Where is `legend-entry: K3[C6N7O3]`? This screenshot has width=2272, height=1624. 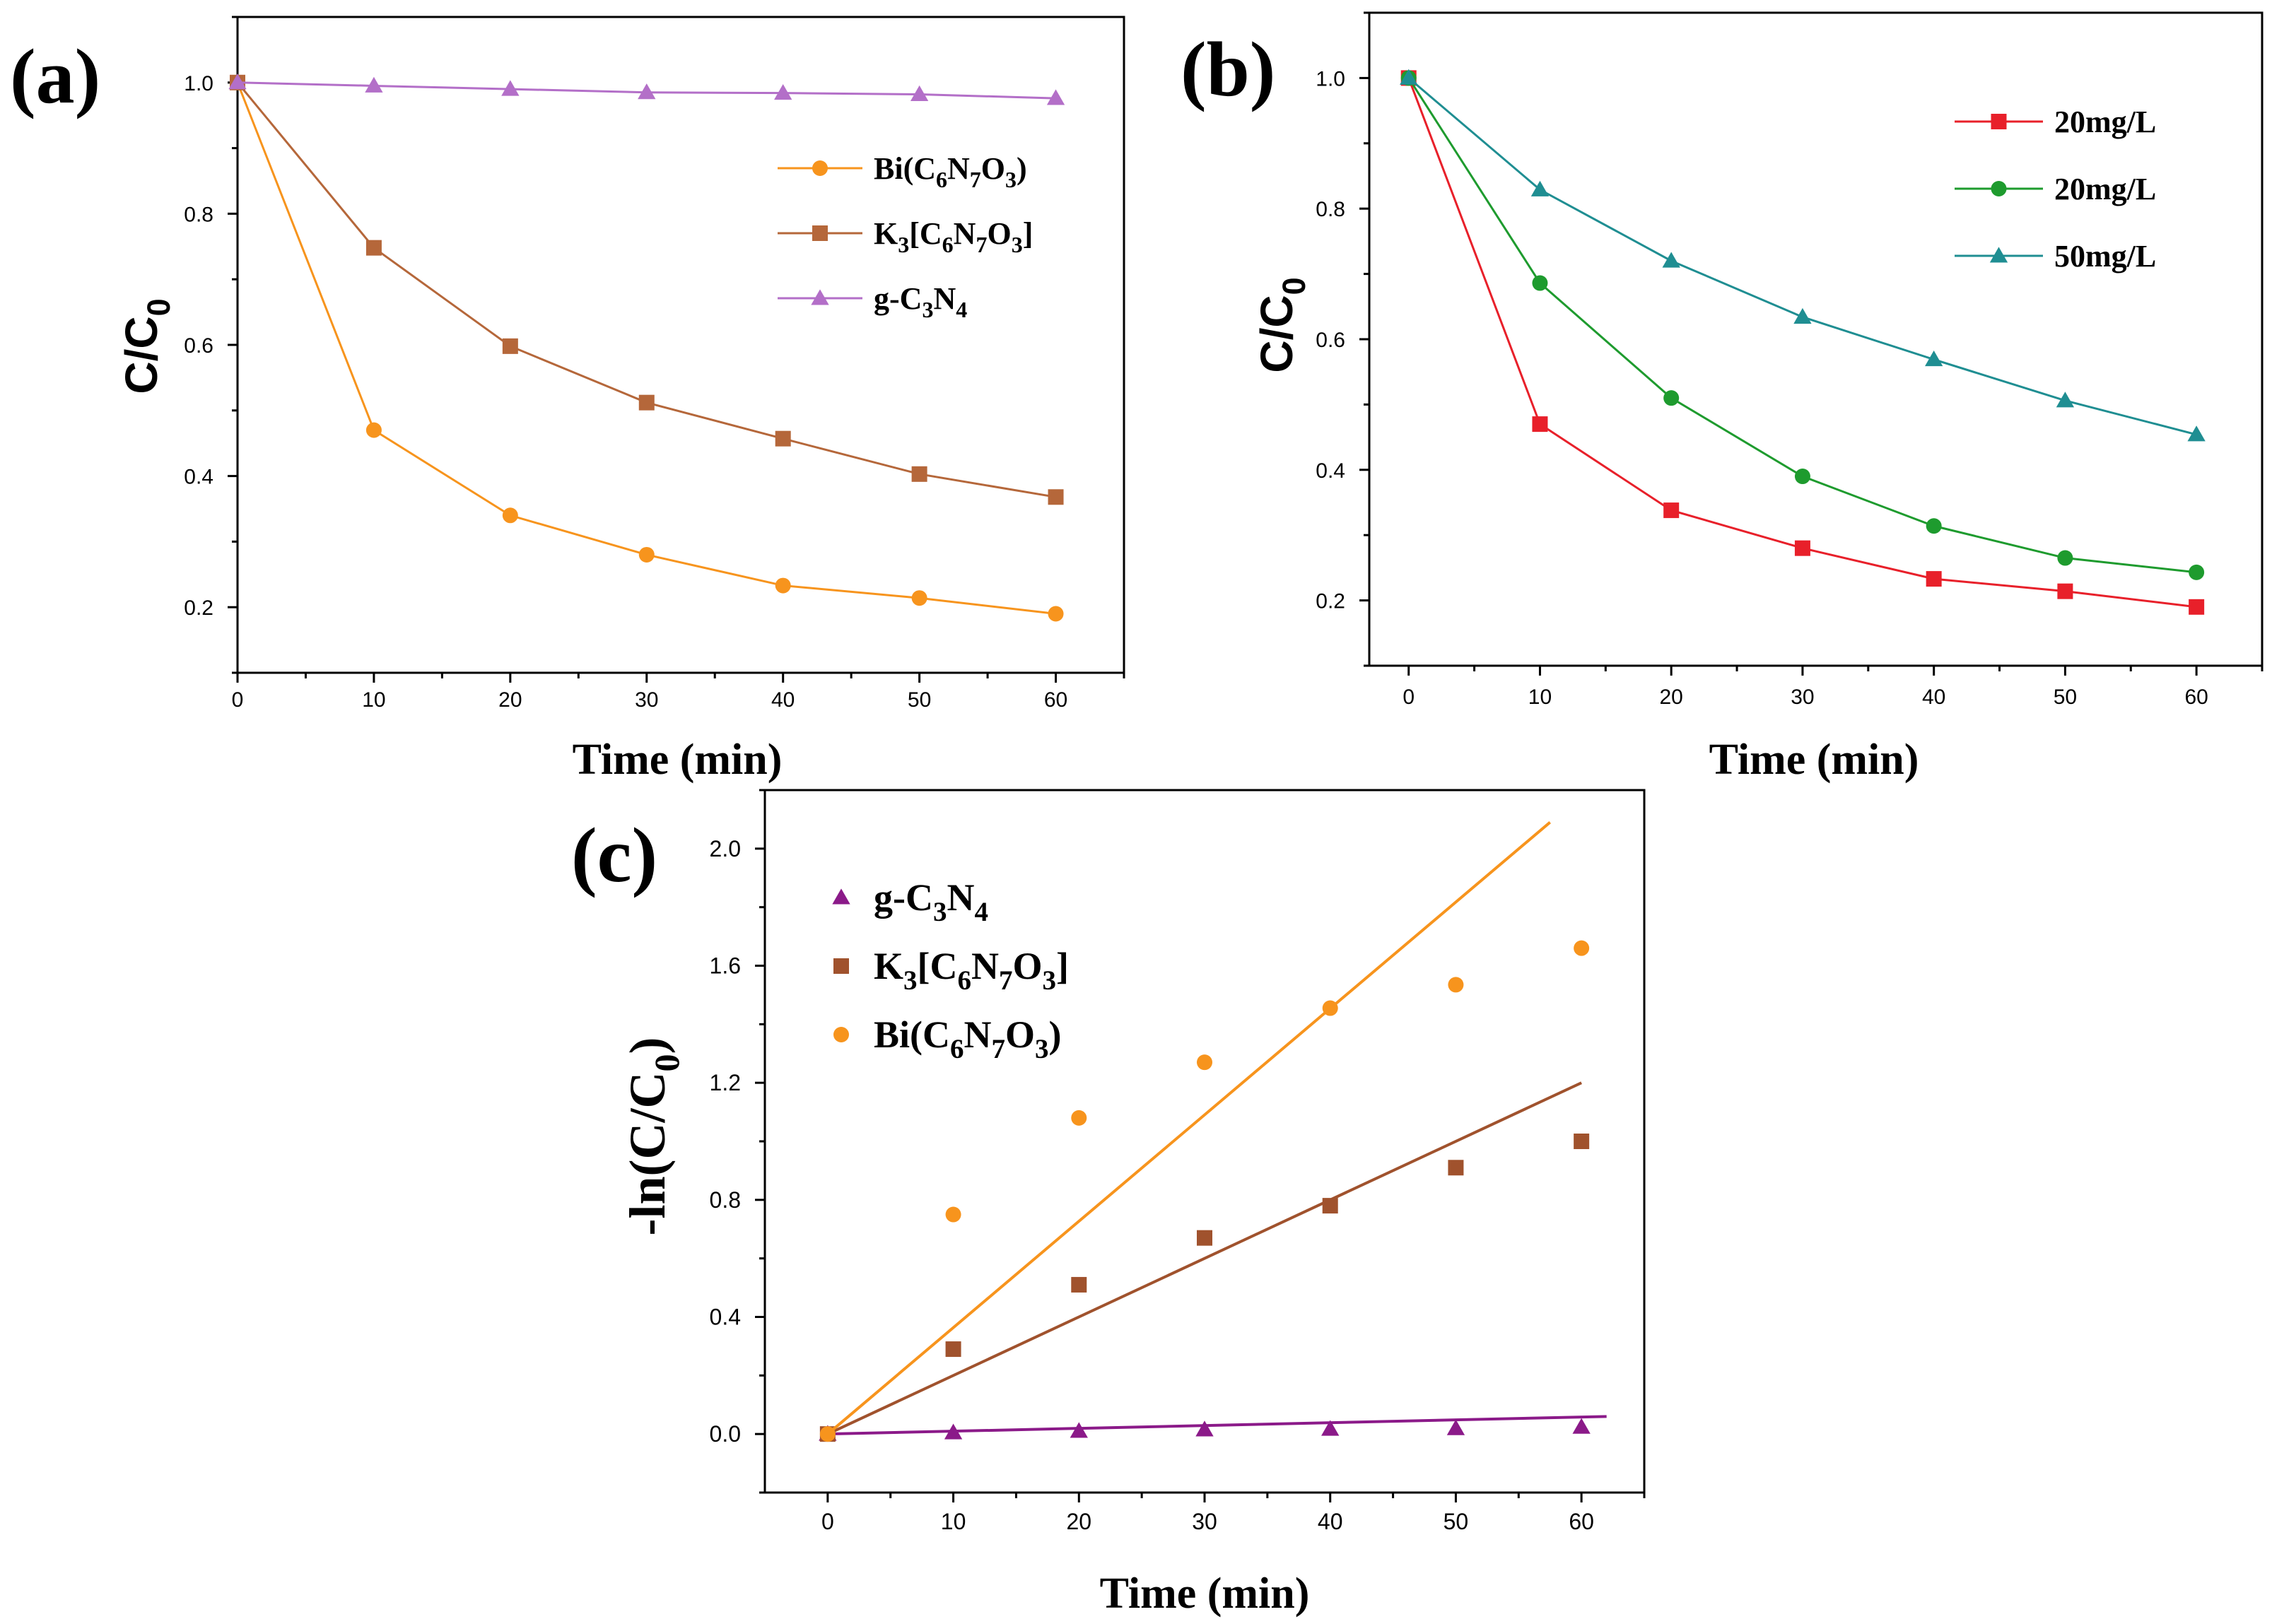
legend-entry: K3[C6N7O3] is located at coordinates (951, 971).